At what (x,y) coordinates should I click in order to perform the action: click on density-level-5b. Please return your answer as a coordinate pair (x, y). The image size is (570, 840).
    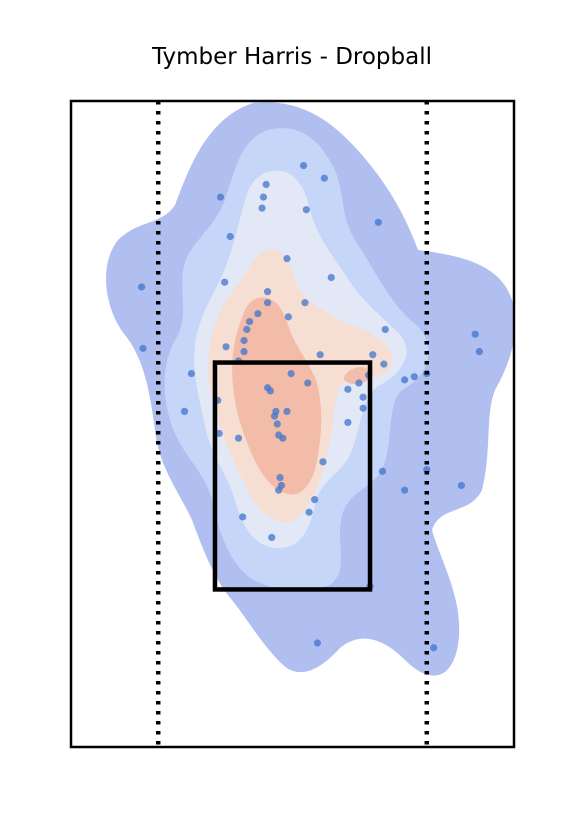
    Looking at the image, I should click on (357, 375).